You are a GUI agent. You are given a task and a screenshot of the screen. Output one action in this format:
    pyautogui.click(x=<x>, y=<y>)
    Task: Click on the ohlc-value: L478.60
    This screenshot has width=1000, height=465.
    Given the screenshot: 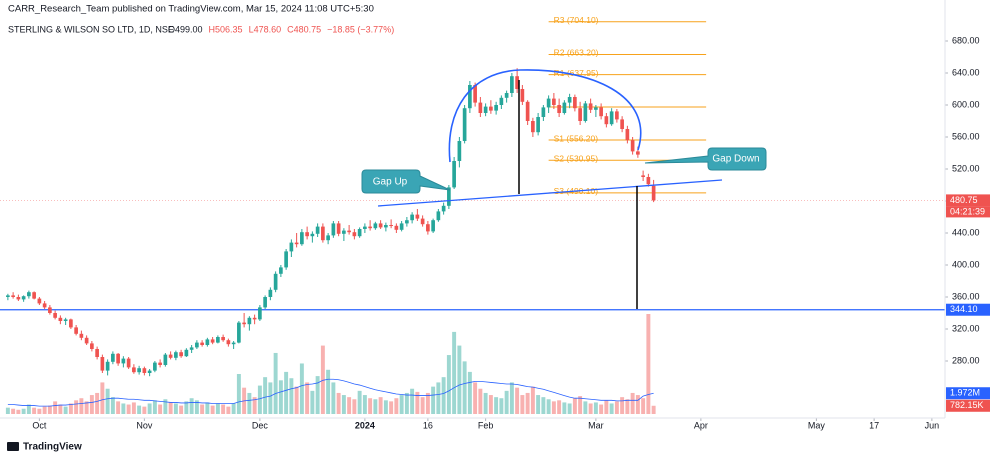 What is the action you would take?
    pyautogui.click(x=265, y=29)
    